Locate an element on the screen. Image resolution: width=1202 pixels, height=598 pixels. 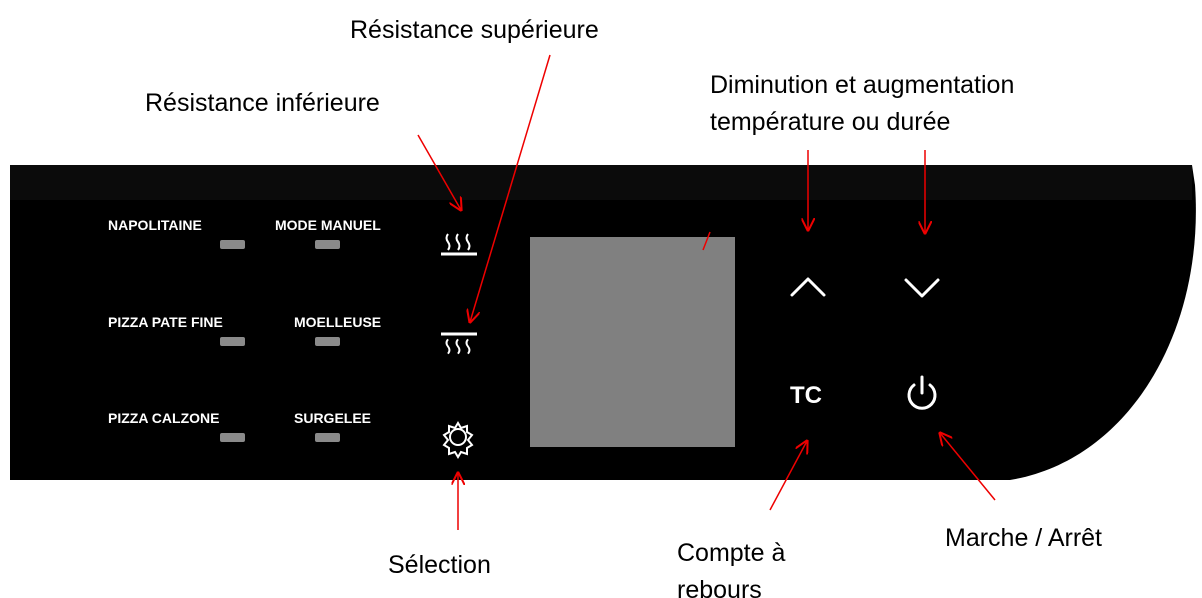
display-screen is located at coordinates (632, 342).